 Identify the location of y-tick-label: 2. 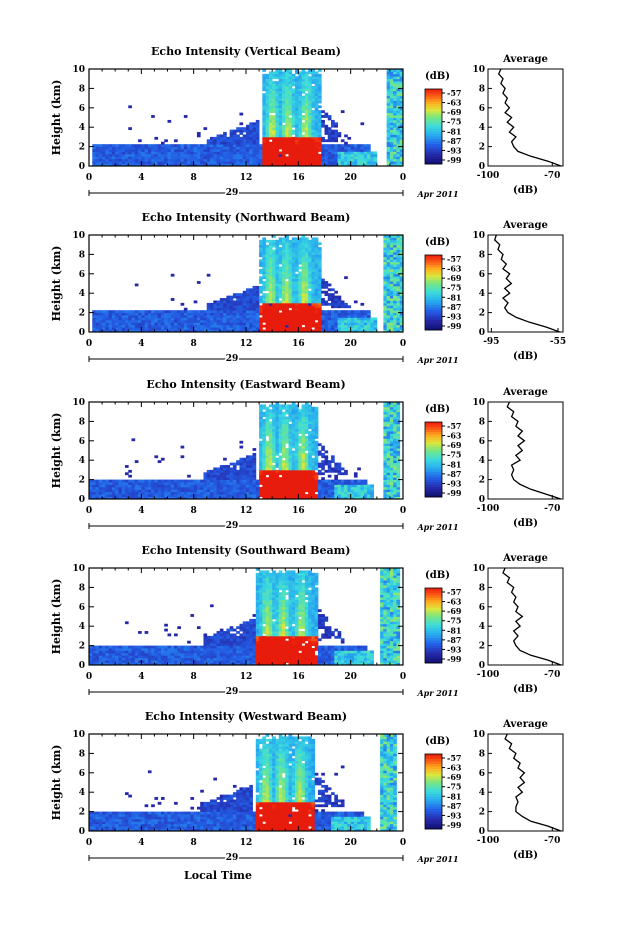
(82, 148).